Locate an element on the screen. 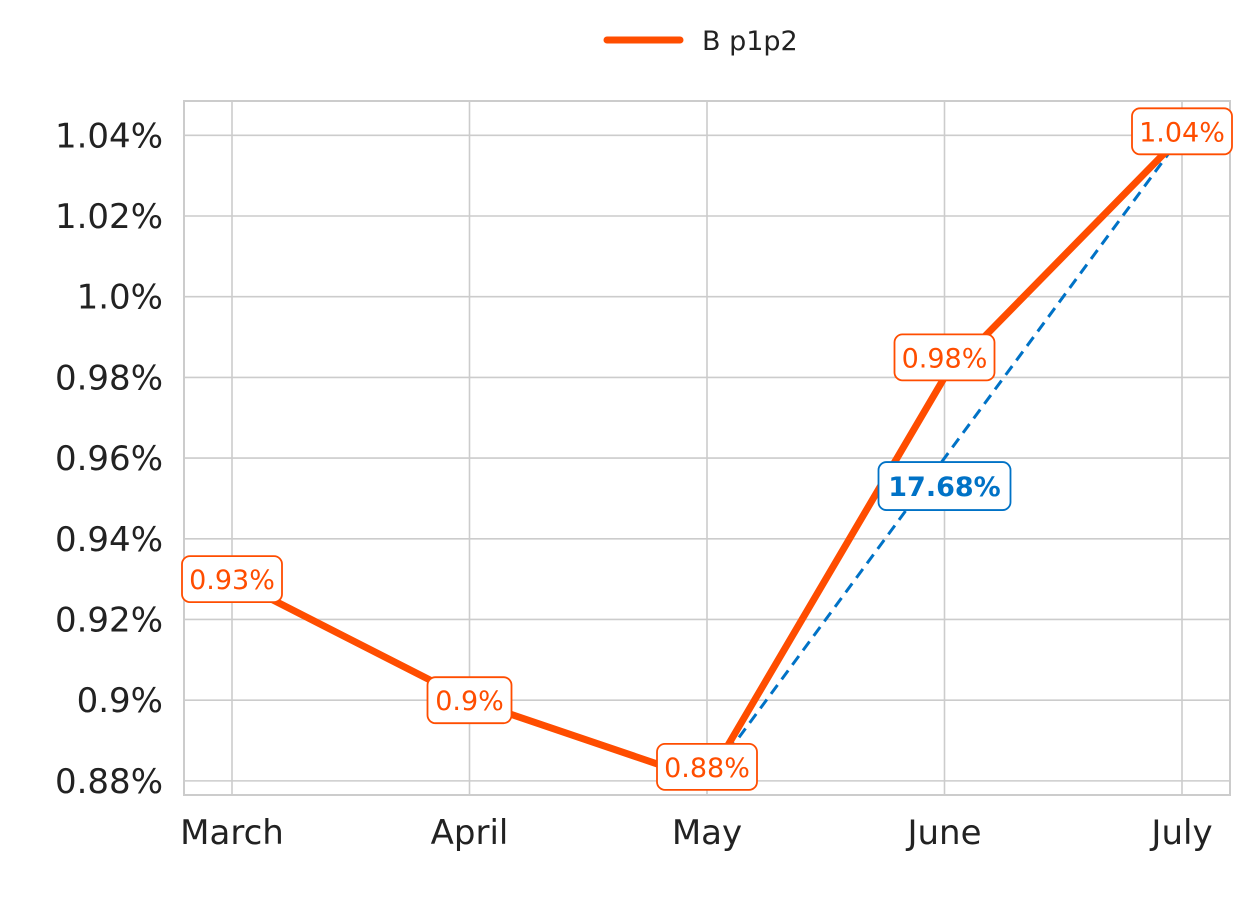 The height and width of the screenshot is (899, 1245). data-label-4: 1.04% is located at coordinates (1182, 132).